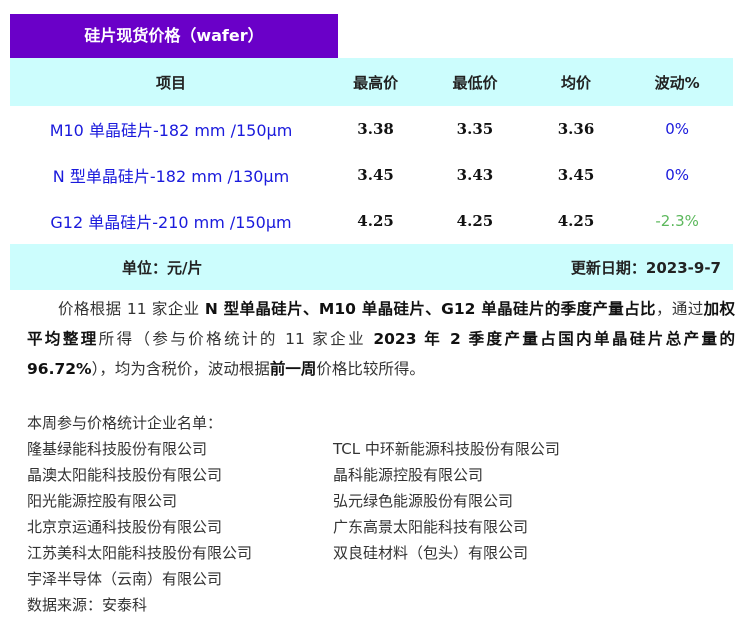 Image resolution: width=750 pixels, height=634 pixels. I want to click on company-name: 阳光能源控股有限公司, so click(102, 501).